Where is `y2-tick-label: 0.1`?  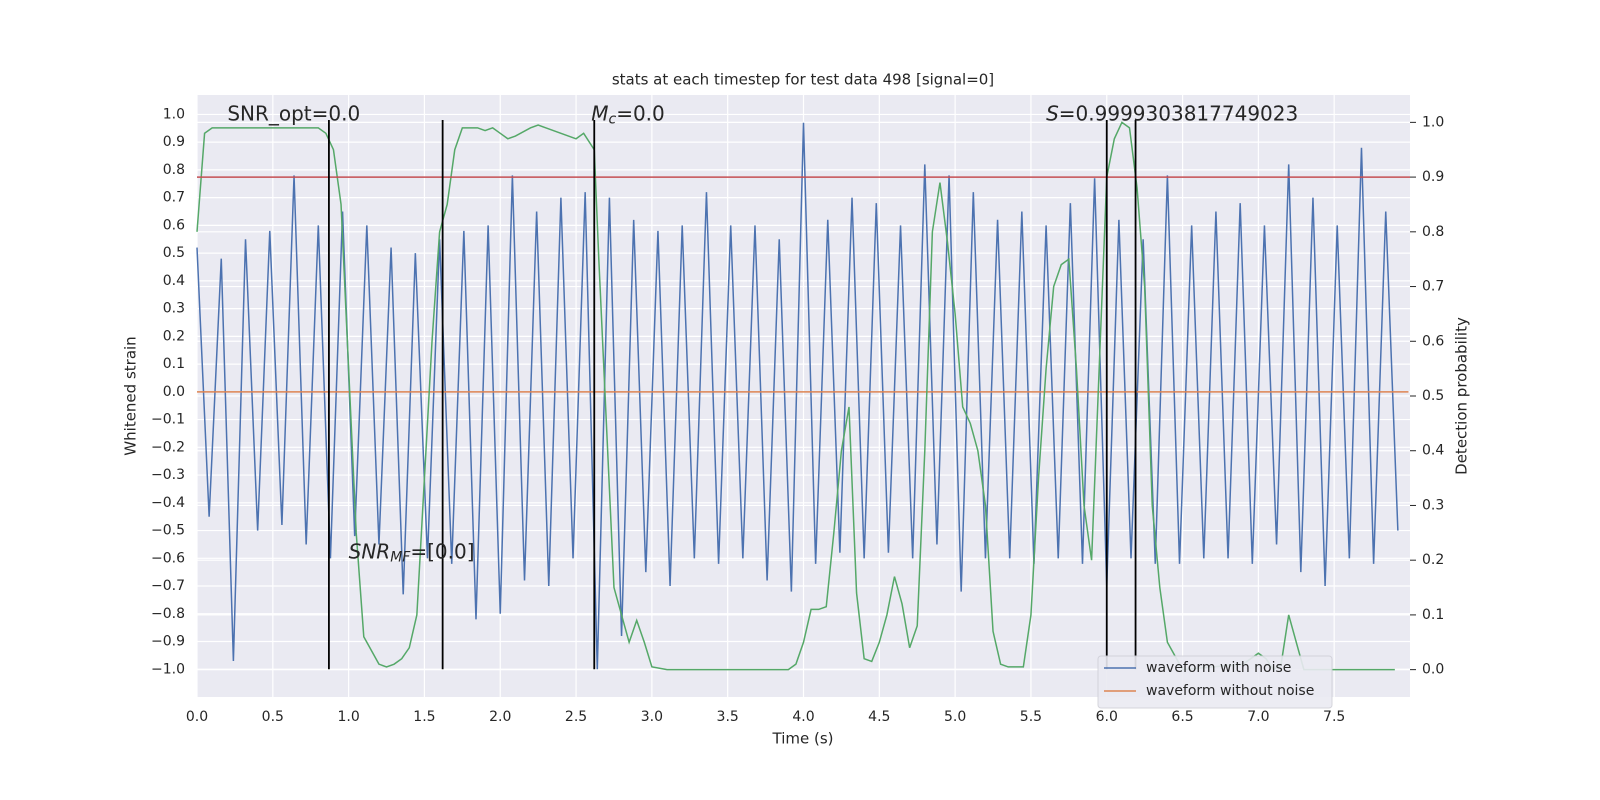
y2-tick-label: 0.1 is located at coordinates (1433, 615).